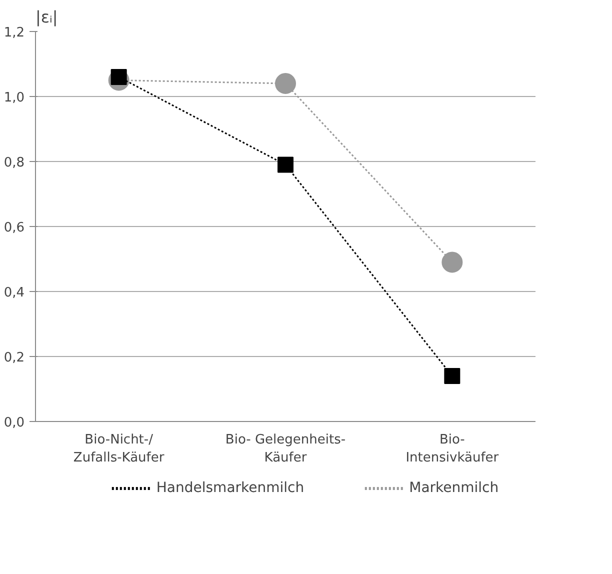  I want to click on legend-label: Markenmilch, so click(454, 488).